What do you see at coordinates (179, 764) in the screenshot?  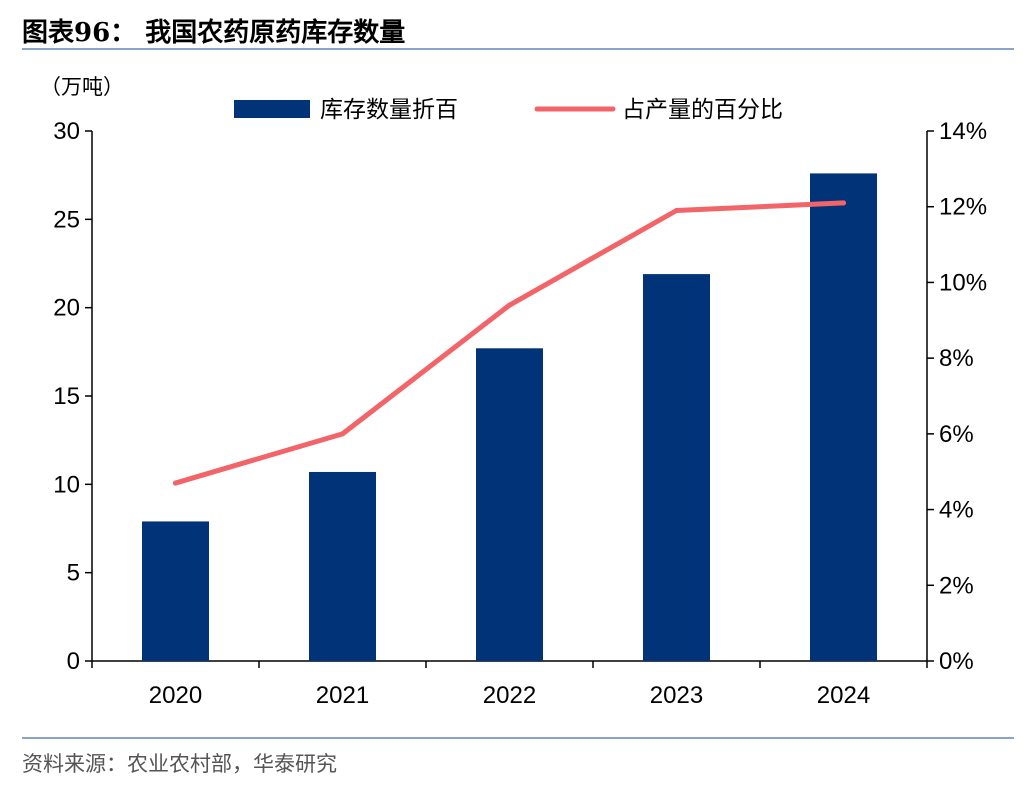 I see `source-note: 资料来源：农业农村部，华泰研究` at bounding box center [179, 764].